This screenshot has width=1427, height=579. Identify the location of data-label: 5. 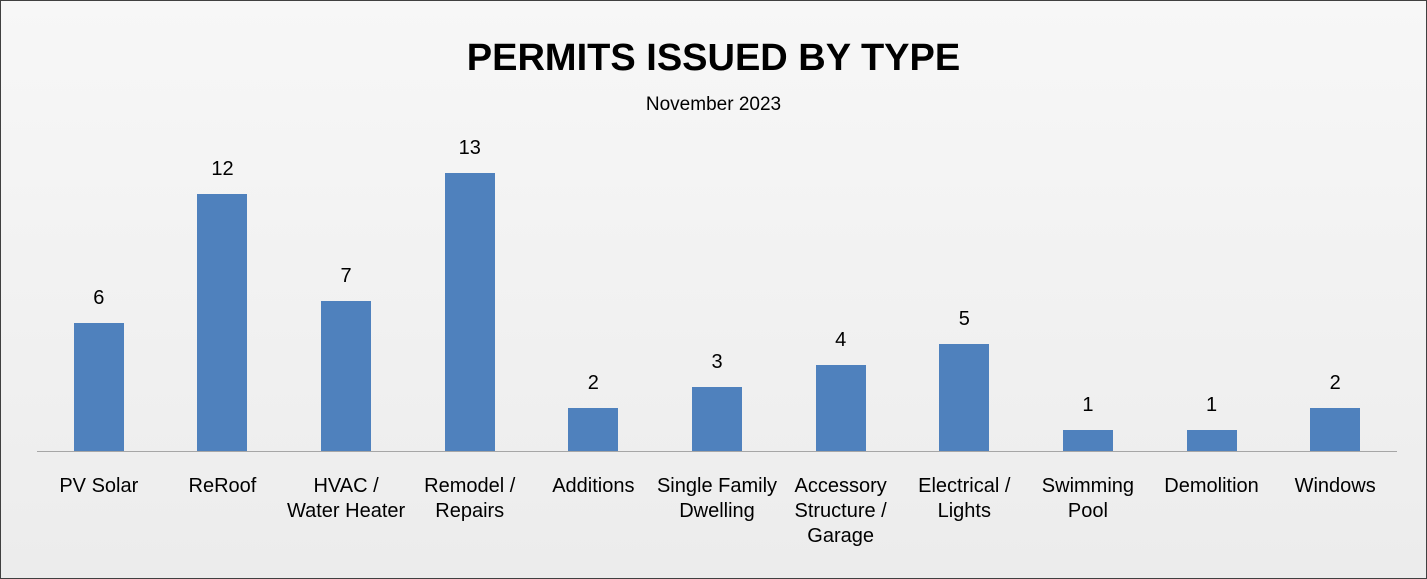
(964, 319).